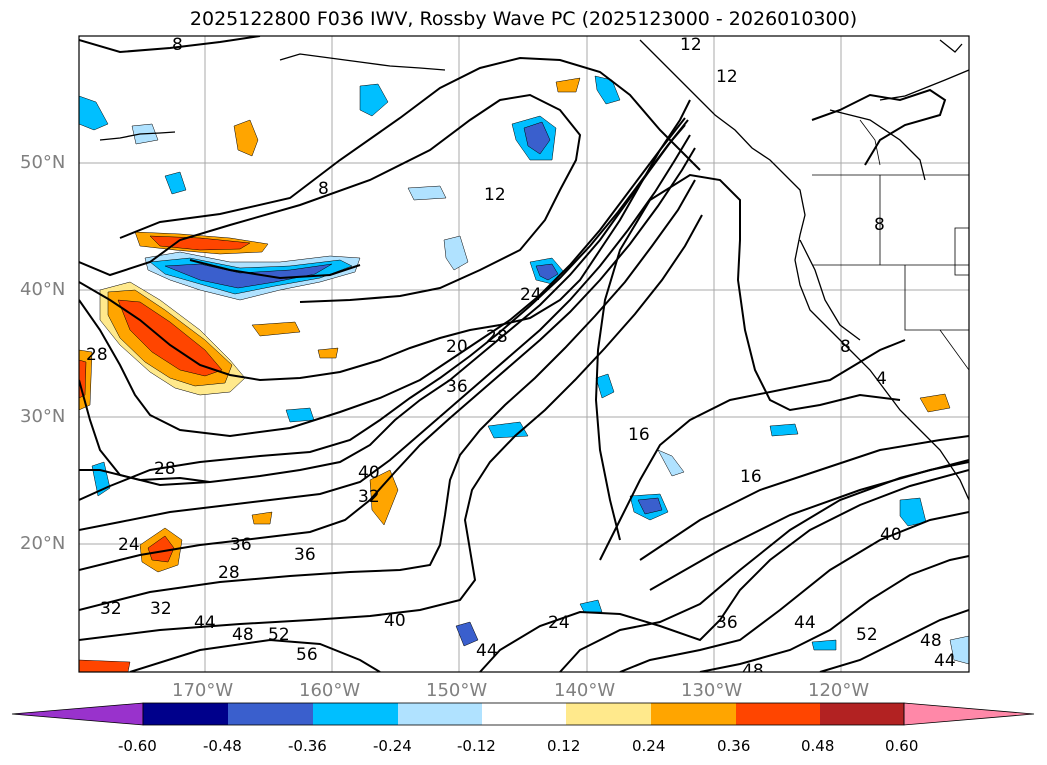 The image size is (1047, 765). I want to click on lon-label-120w: 120°W, so click(839, 690).